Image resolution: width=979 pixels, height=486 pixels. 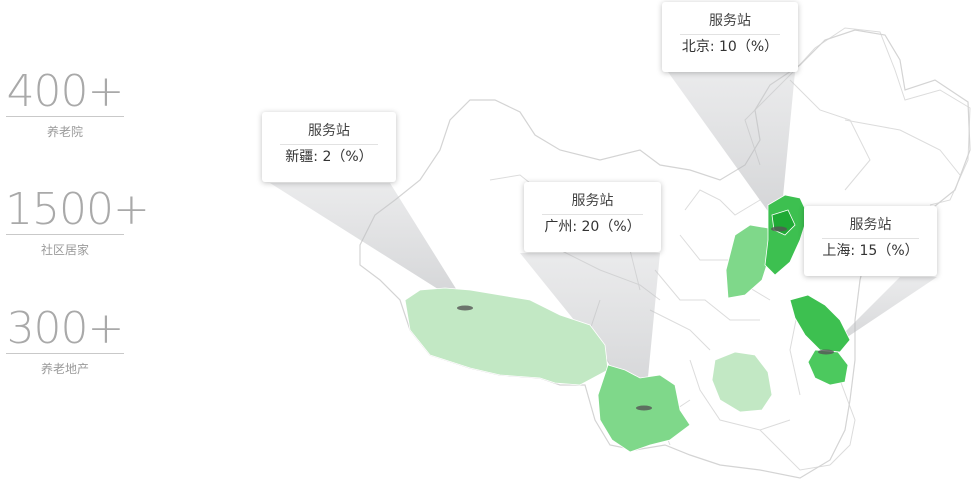 I want to click on tooltip-beijing: 服务站 北京: 10（%）, so click(x=730, y=37).